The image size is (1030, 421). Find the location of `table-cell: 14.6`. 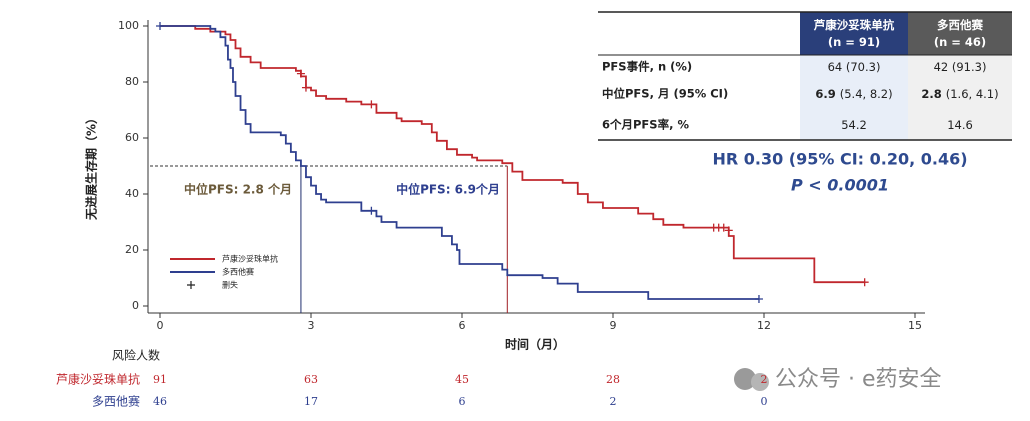

table-cell: 14.6 is located at coordinates (960, 125).